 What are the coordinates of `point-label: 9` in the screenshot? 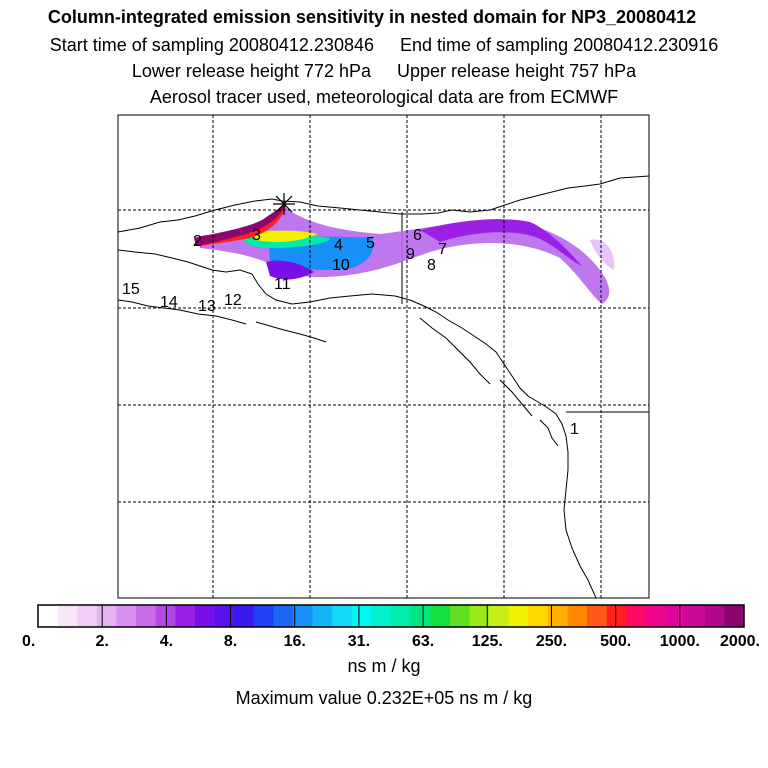 It's located at (410, 254).